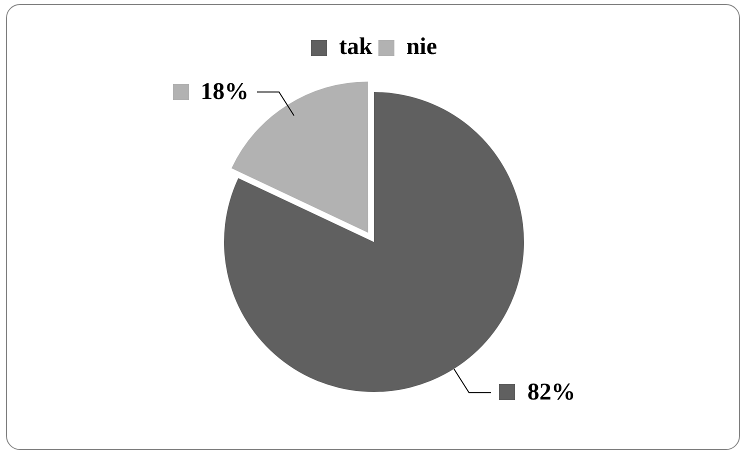 This screenshot has width=748, height=456. Describe the element at coordinates (422, 47) in the screenshot. I see `legend-label: nie` at that location.